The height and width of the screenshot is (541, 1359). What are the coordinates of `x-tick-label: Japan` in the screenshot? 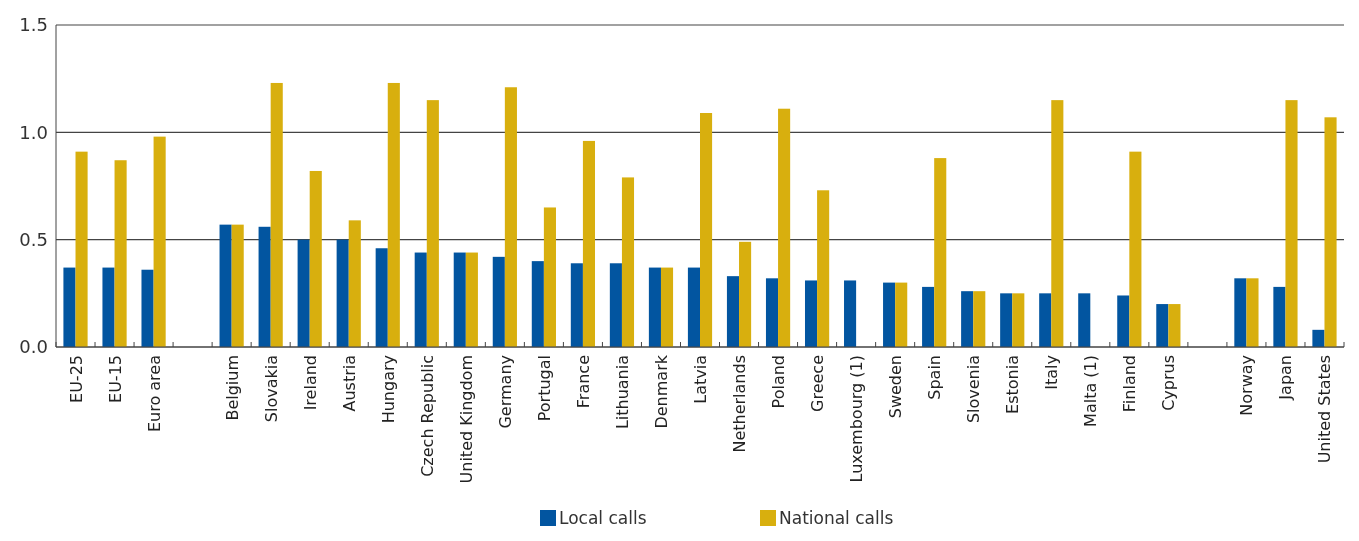 It's located at (1286, 378).